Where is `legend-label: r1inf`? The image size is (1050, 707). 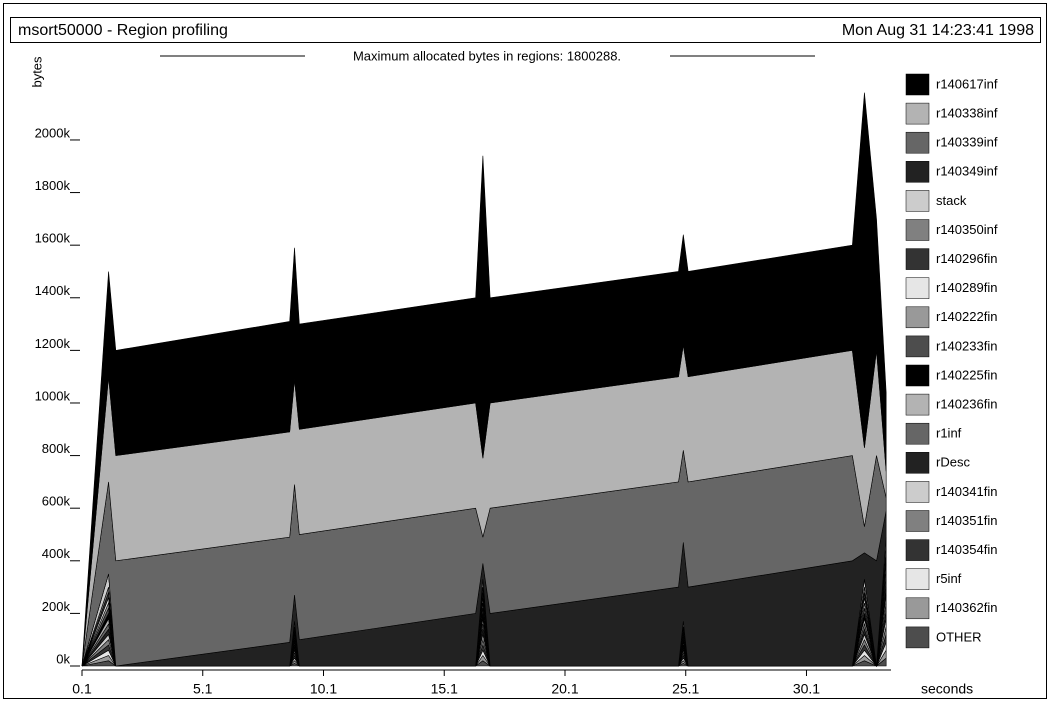
legend-label: r1inf is located at coordinates (949, 433).